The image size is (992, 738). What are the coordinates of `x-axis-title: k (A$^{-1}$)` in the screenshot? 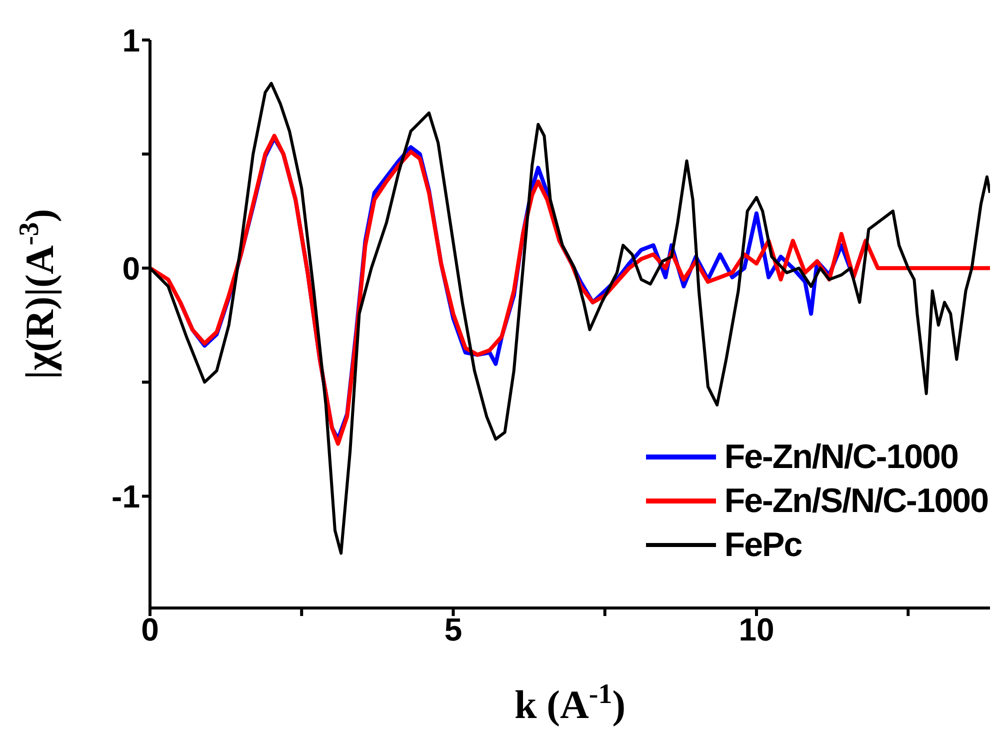 It's located at (570, 702).